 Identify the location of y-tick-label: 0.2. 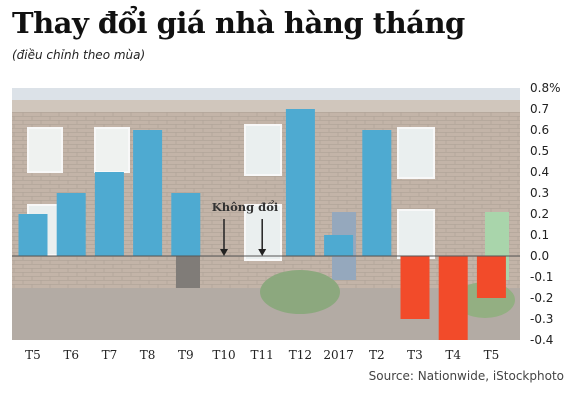
(539, 214).